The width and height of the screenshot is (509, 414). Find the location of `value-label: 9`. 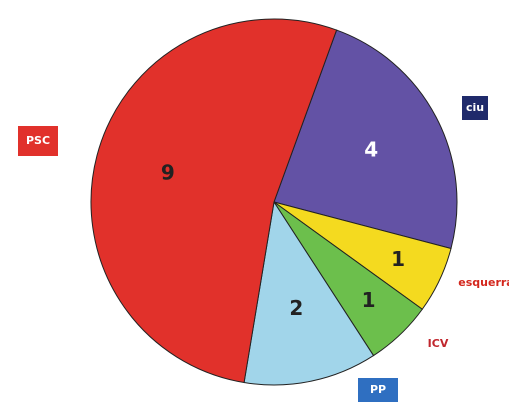

value-label: 9 is located at coordinates (168, 173).